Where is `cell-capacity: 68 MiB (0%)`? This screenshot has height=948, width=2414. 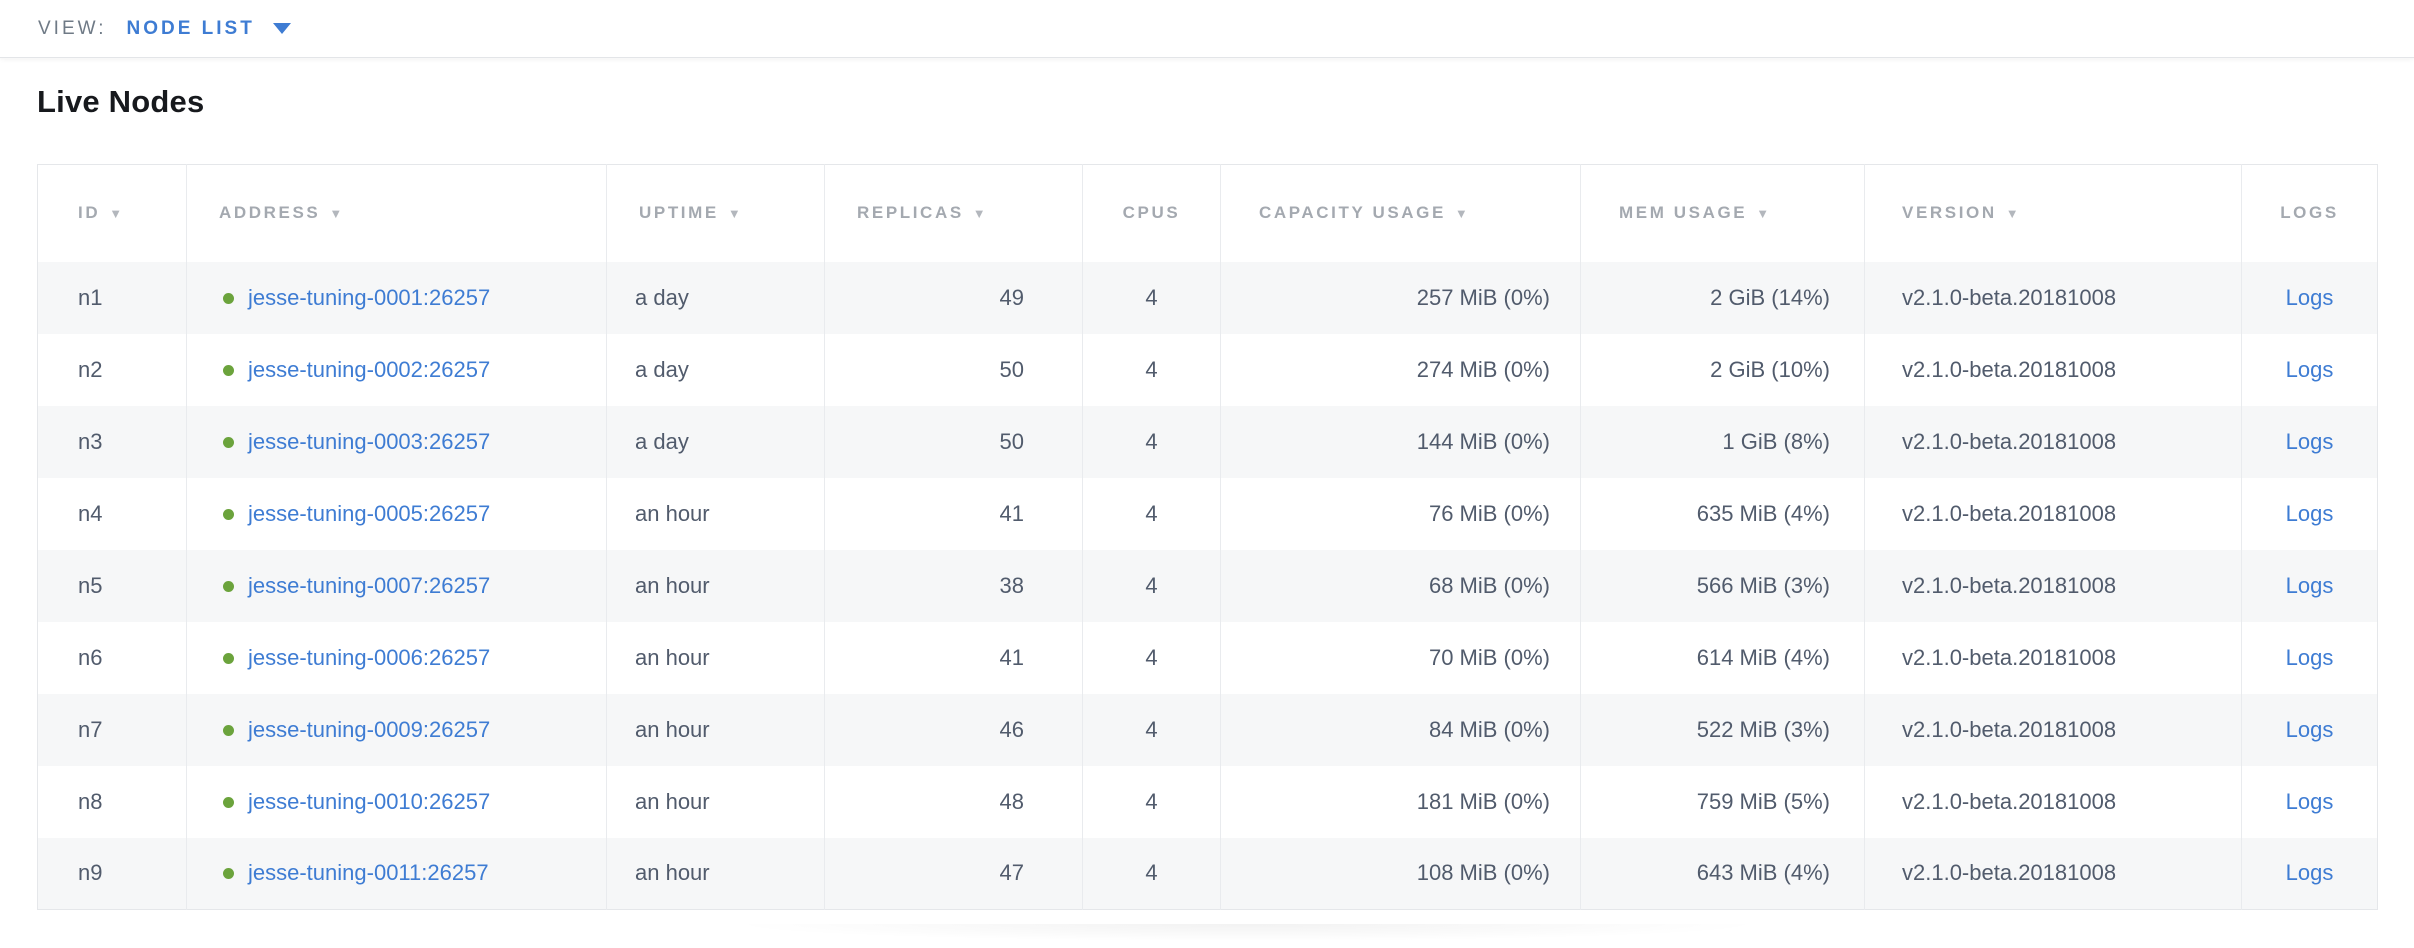
cell-capacity: 68 MiB (0%) is located at coordinates (1400, 585).